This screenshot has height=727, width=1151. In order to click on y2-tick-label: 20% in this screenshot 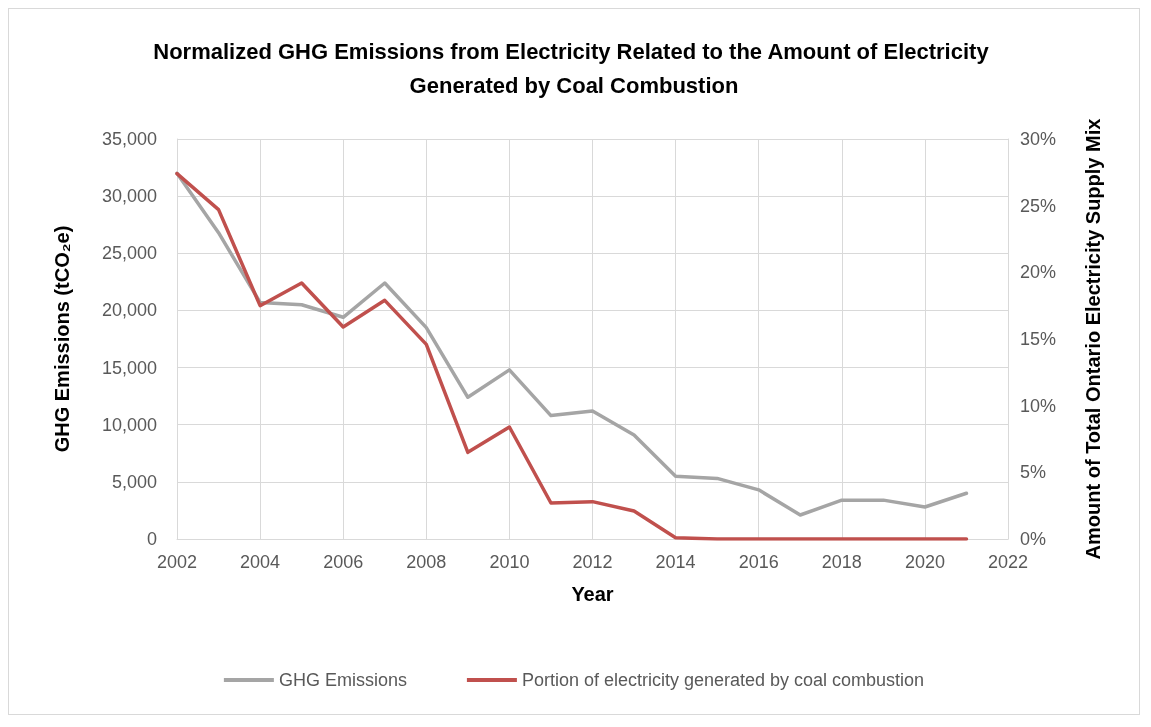, I will do `click(1038, 272)`.